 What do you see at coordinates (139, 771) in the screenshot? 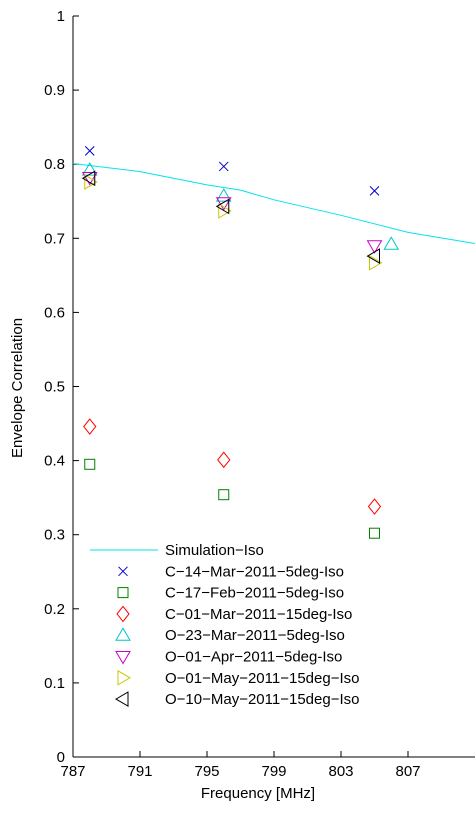
I see `x-tick-label: 791` at bounding box center [139, 771].